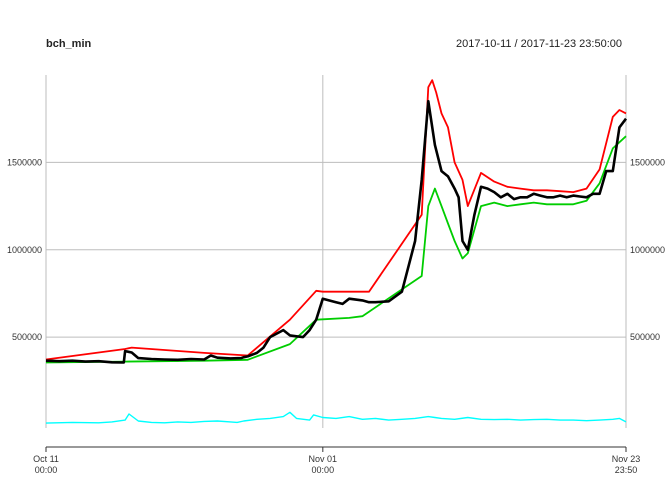  I want to click on y-tick-label-left: 1000000, so click(24, 250).